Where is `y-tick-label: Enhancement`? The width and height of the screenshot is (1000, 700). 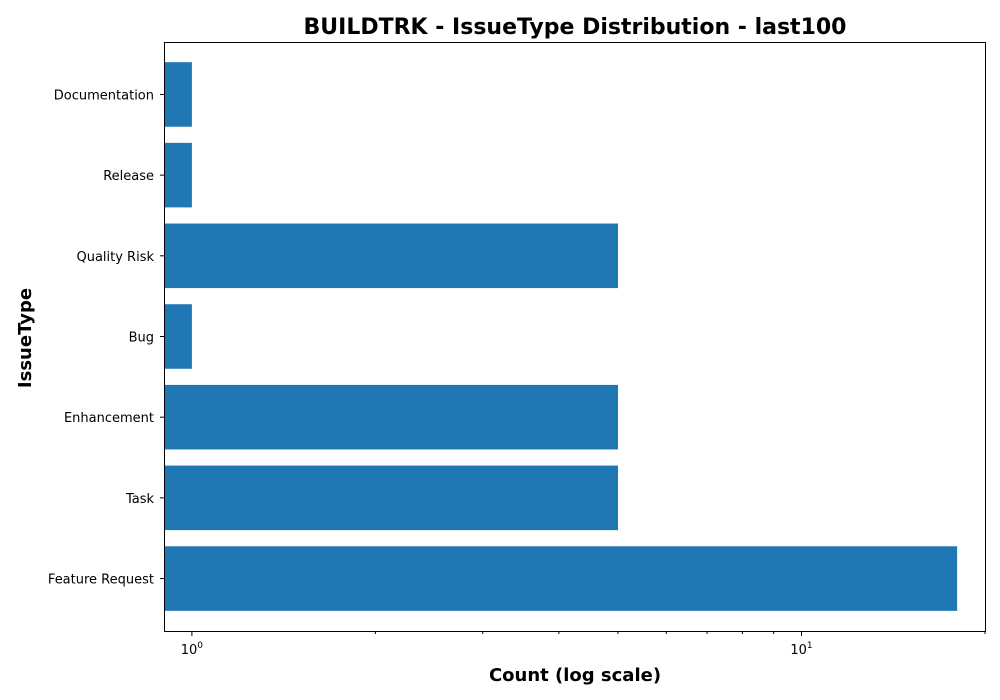 y-tick-label: Enhancement is located at coordinates (109, 418).